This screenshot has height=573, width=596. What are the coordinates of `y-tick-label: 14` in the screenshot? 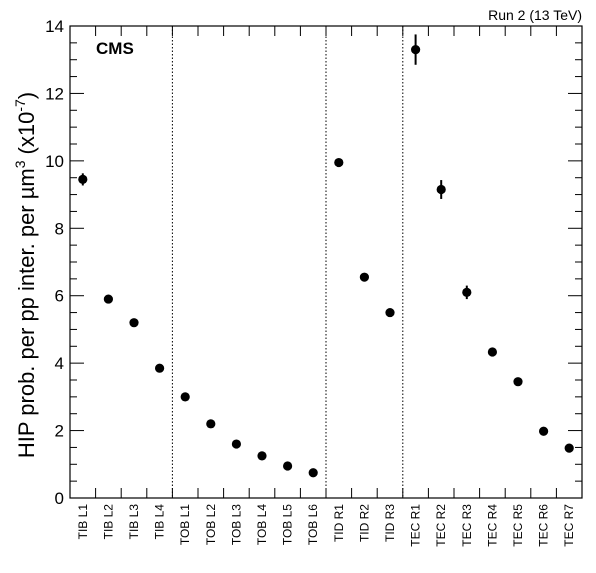 It's located at (54, 26).